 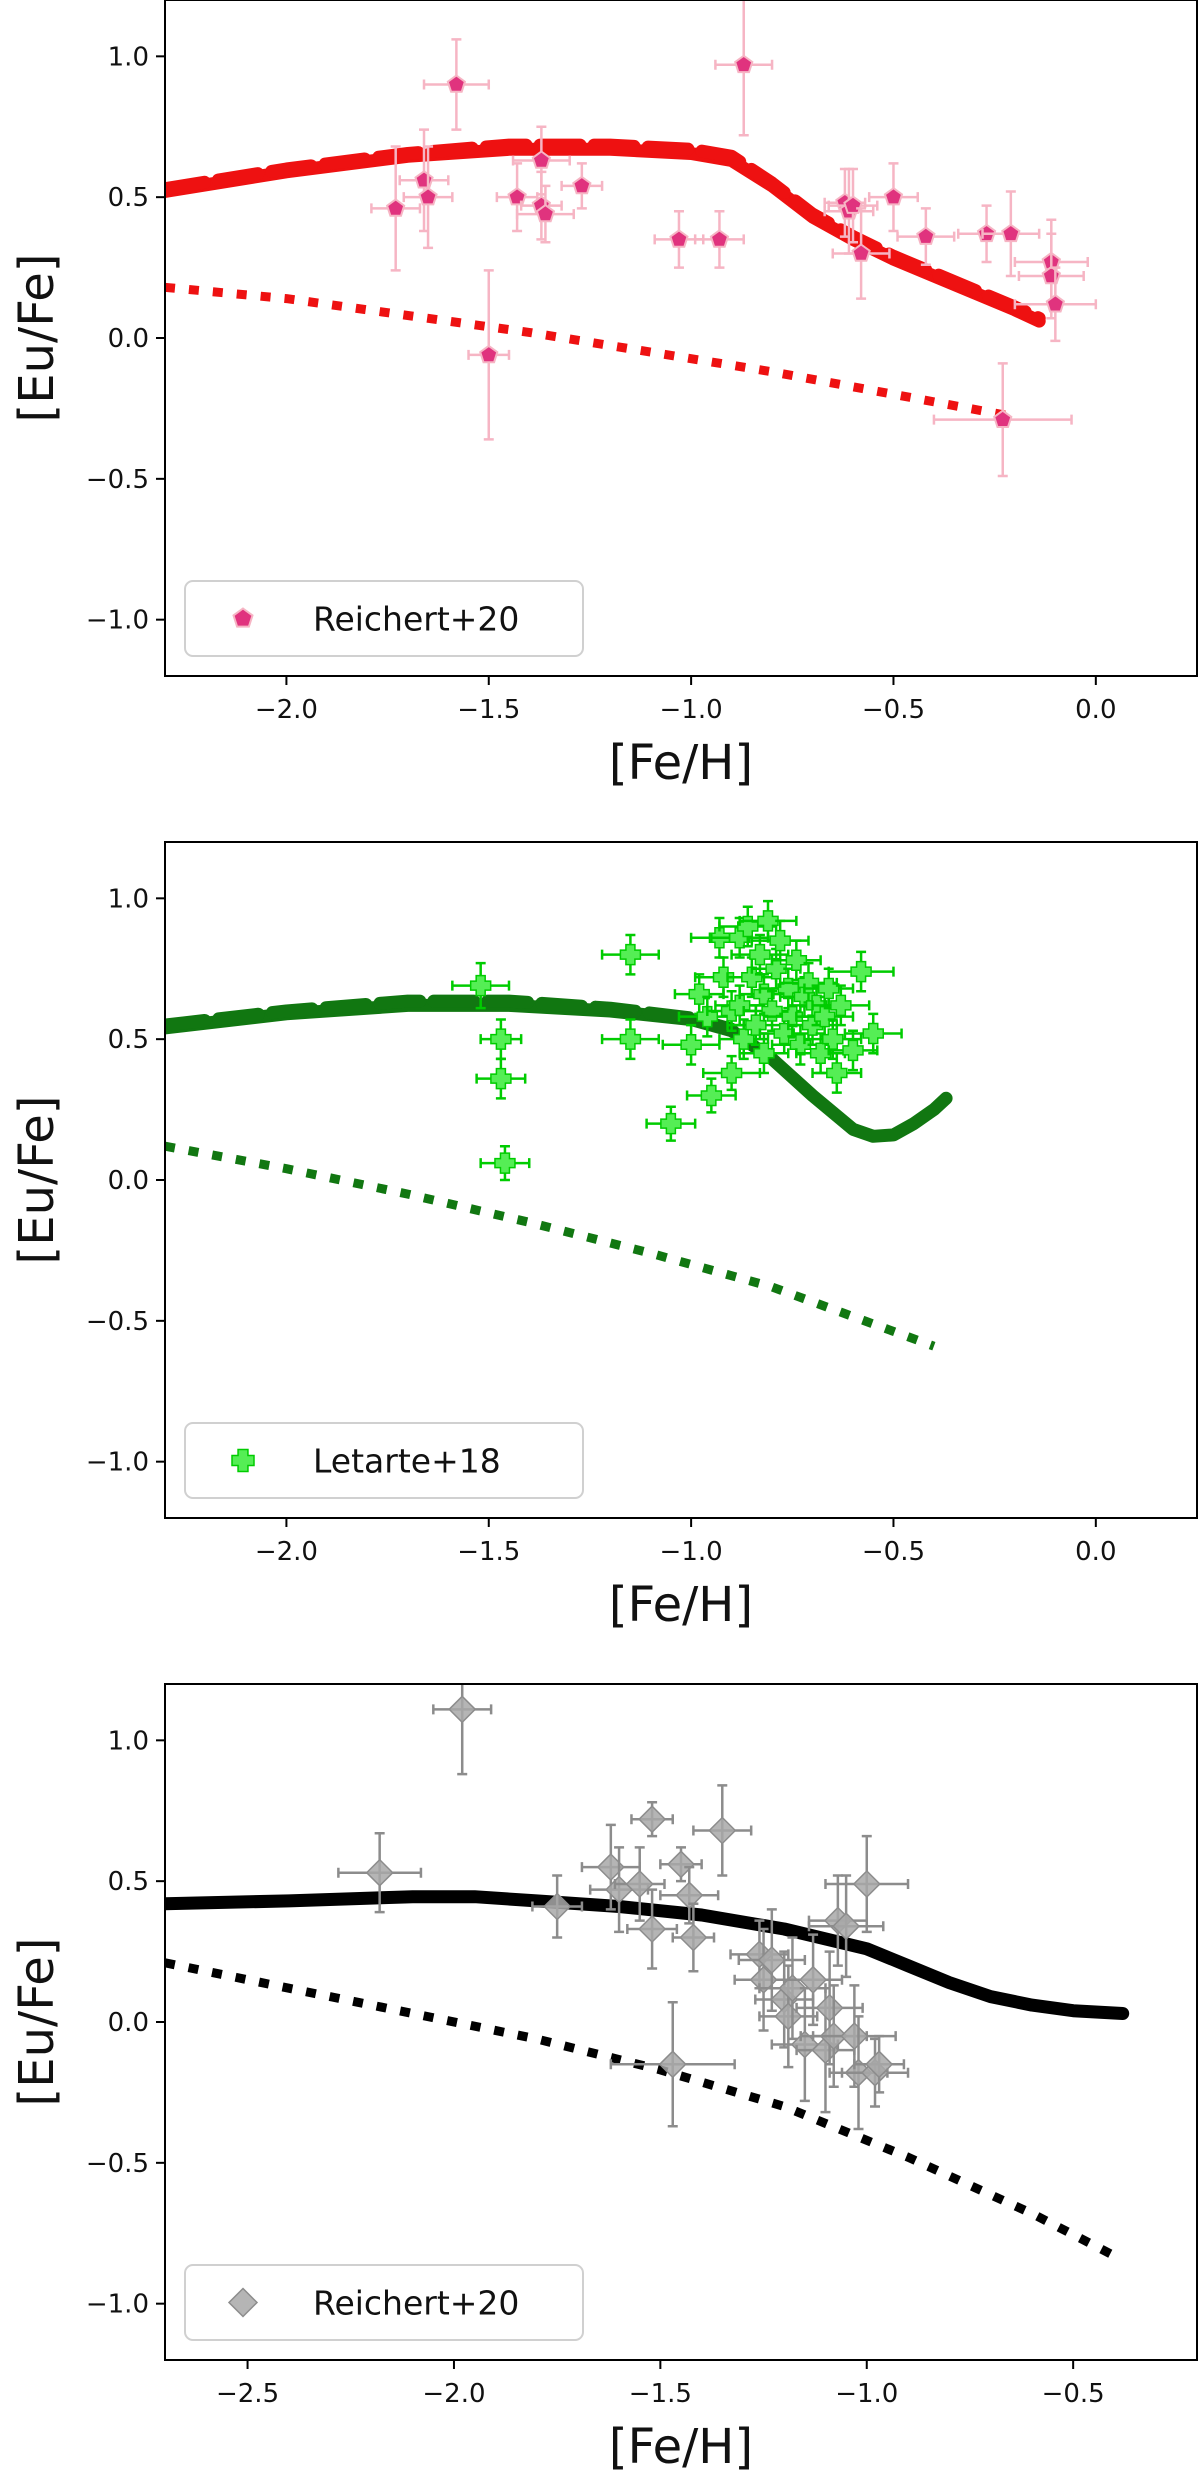 I want to click on xtick-label: −2.5, so click(x=247, y=2394).